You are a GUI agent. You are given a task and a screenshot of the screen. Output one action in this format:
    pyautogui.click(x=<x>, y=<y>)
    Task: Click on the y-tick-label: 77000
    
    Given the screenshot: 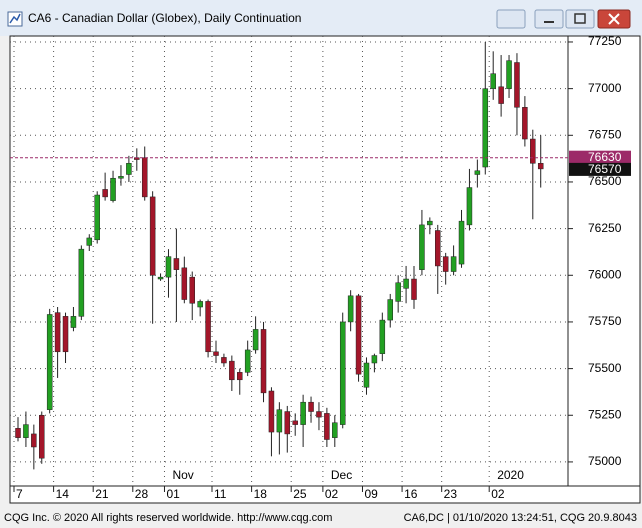 What is the action you would take?
    pyautogui.click(x=605, y=88)
    